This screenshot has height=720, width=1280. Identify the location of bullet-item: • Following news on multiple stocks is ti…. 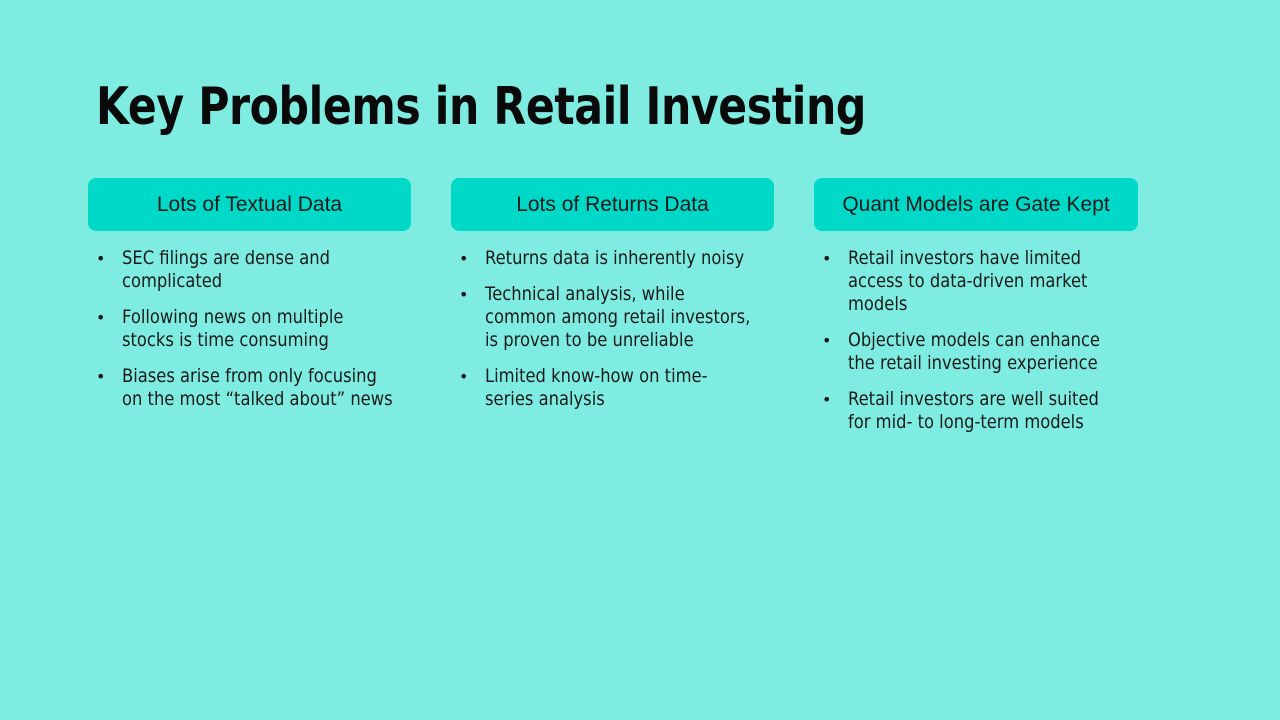
(249, 329).